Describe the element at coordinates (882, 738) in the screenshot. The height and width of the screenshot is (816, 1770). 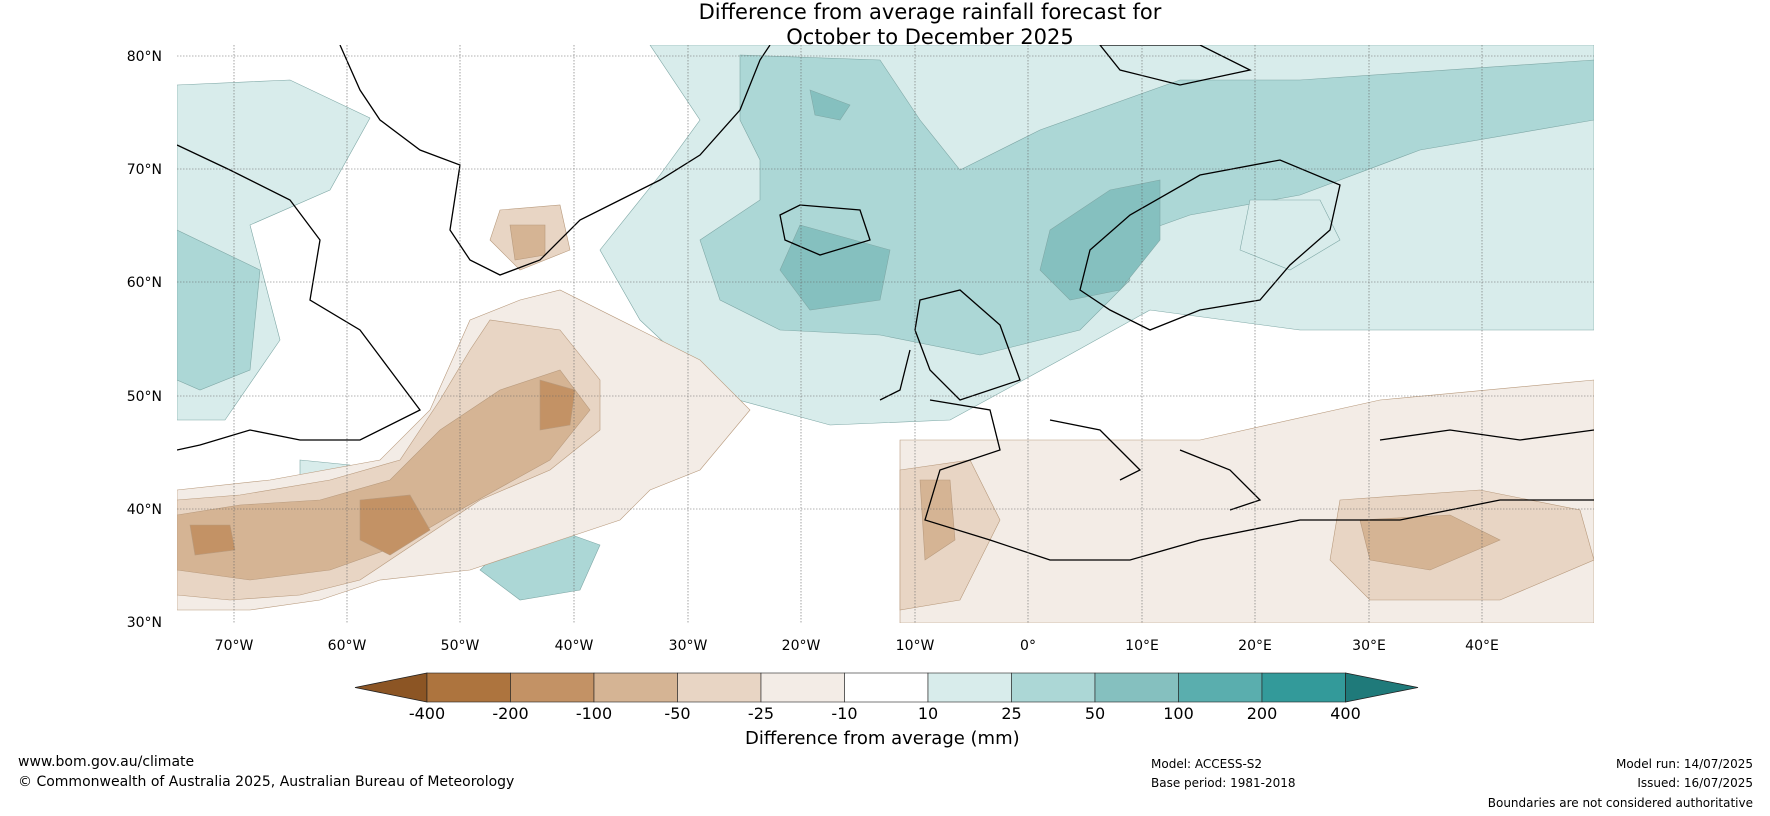
I see `colorbar-title: Difference from average (mm)` at that location.